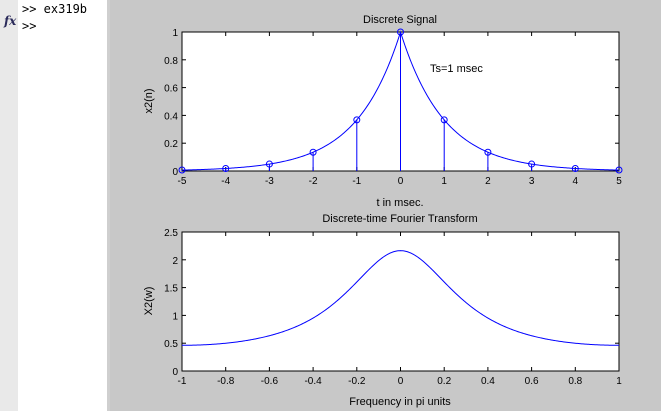  What do you see at coordinates (532, 181) in the screenshot?
I see `axes1-xtick-label: 3` at bounding box center [532, 181].